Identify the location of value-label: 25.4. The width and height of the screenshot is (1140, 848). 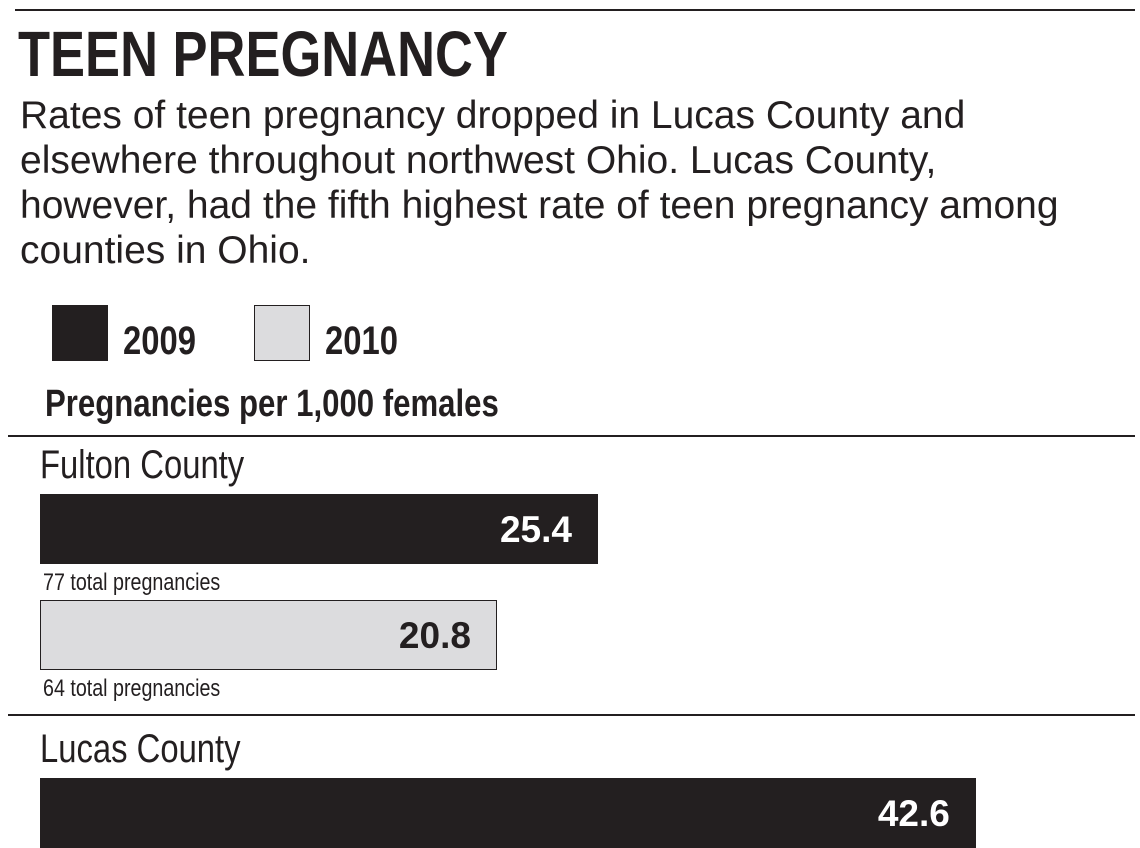
(535, 529).